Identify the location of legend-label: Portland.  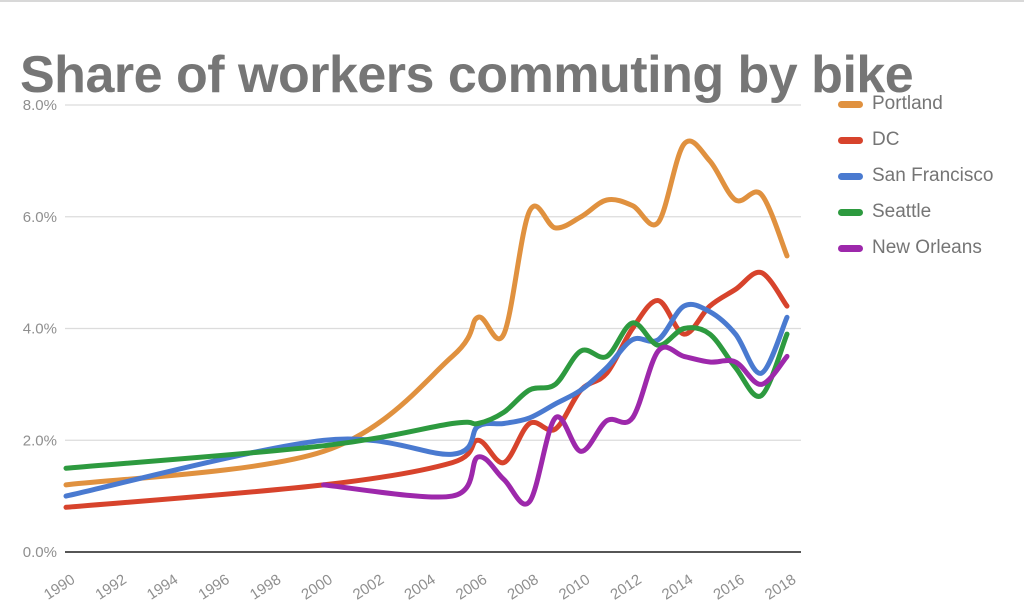
(907, 103).